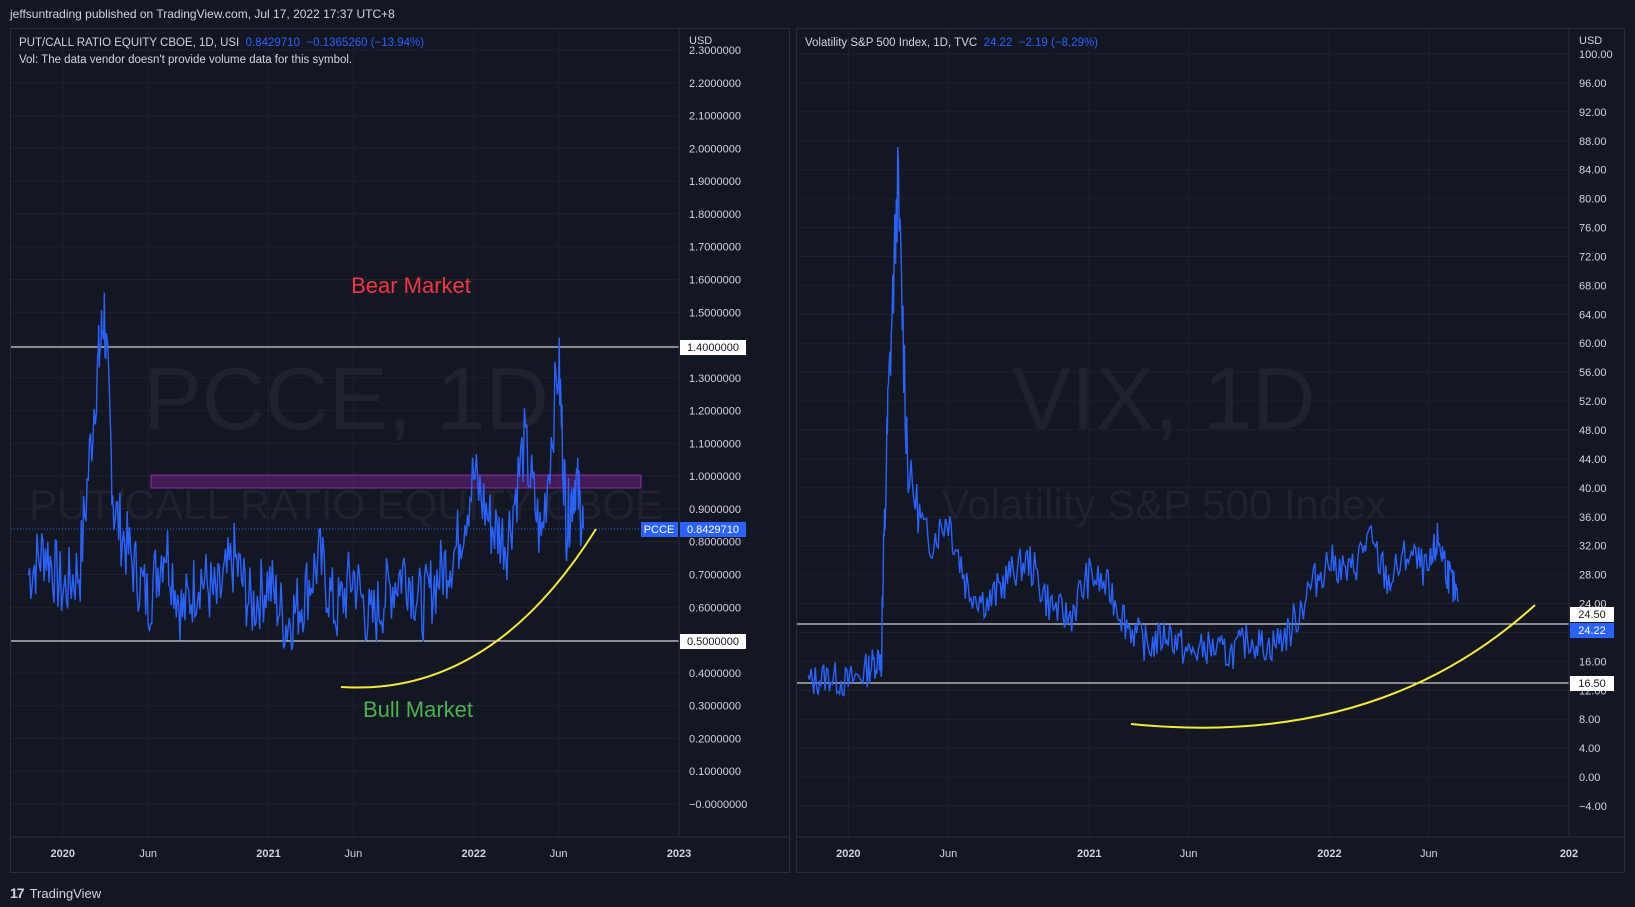 The width and height of the screenshot is (1635, 907). Describe the element at coordinates (998, 43) in the screenshot. I see `legend-value: 24.22` at that location.